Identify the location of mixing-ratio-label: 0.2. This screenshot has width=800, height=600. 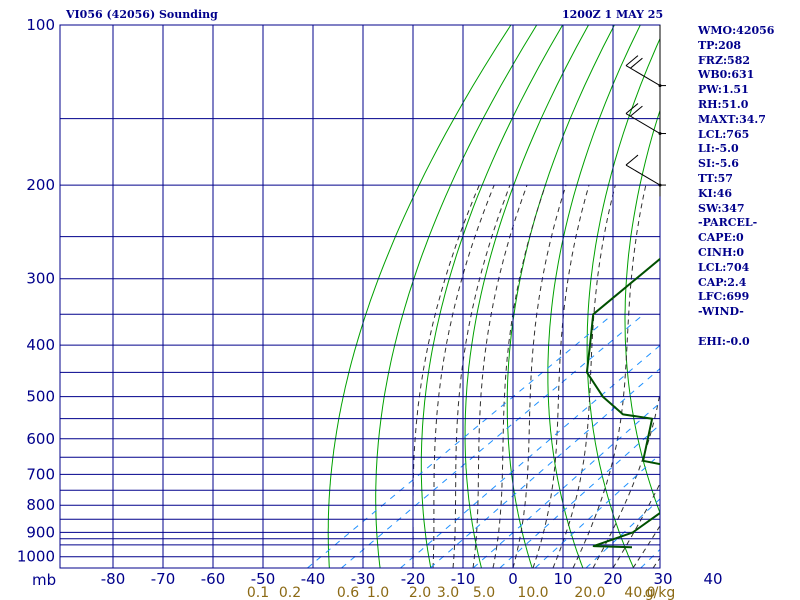
(290, 592).